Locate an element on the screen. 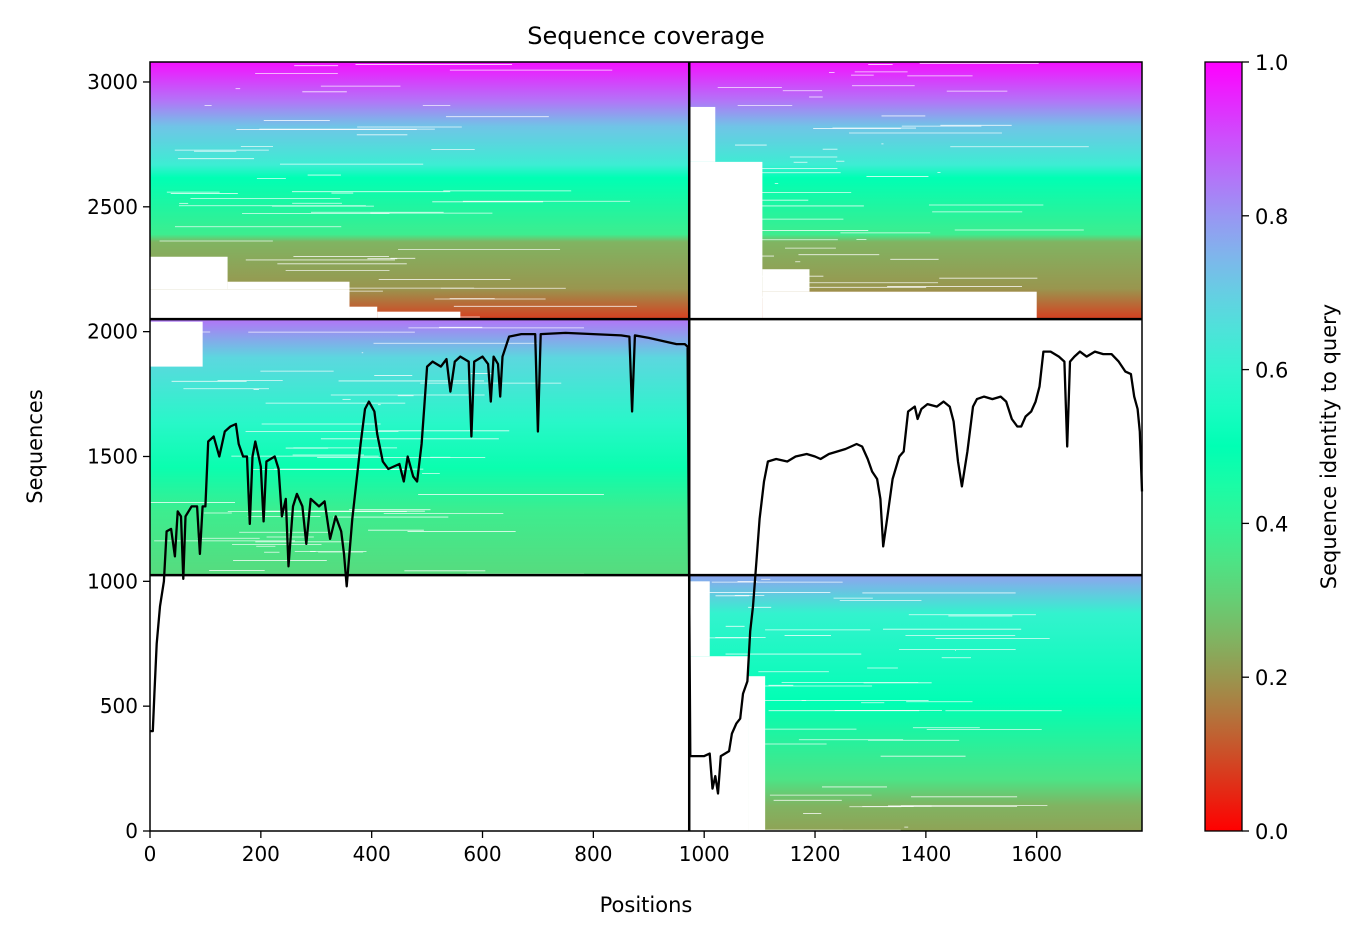  x-axis-label: Positions is located at coordinates (646, 905).